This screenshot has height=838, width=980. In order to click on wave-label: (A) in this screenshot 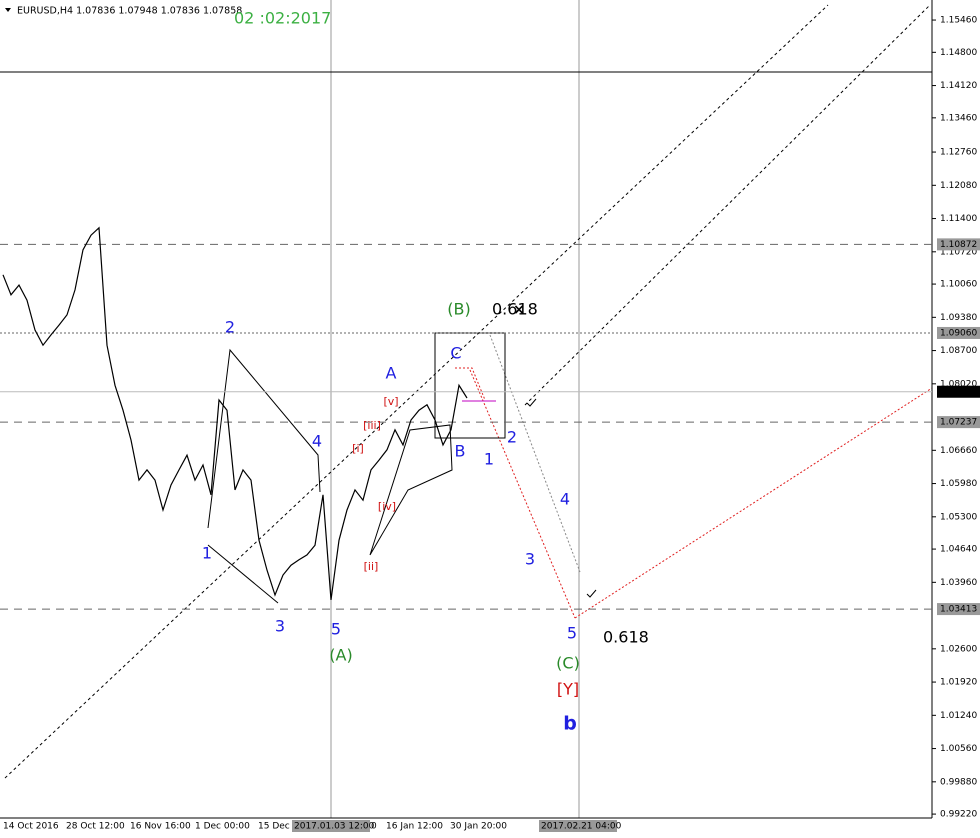, I will do `click(340, 655)`.